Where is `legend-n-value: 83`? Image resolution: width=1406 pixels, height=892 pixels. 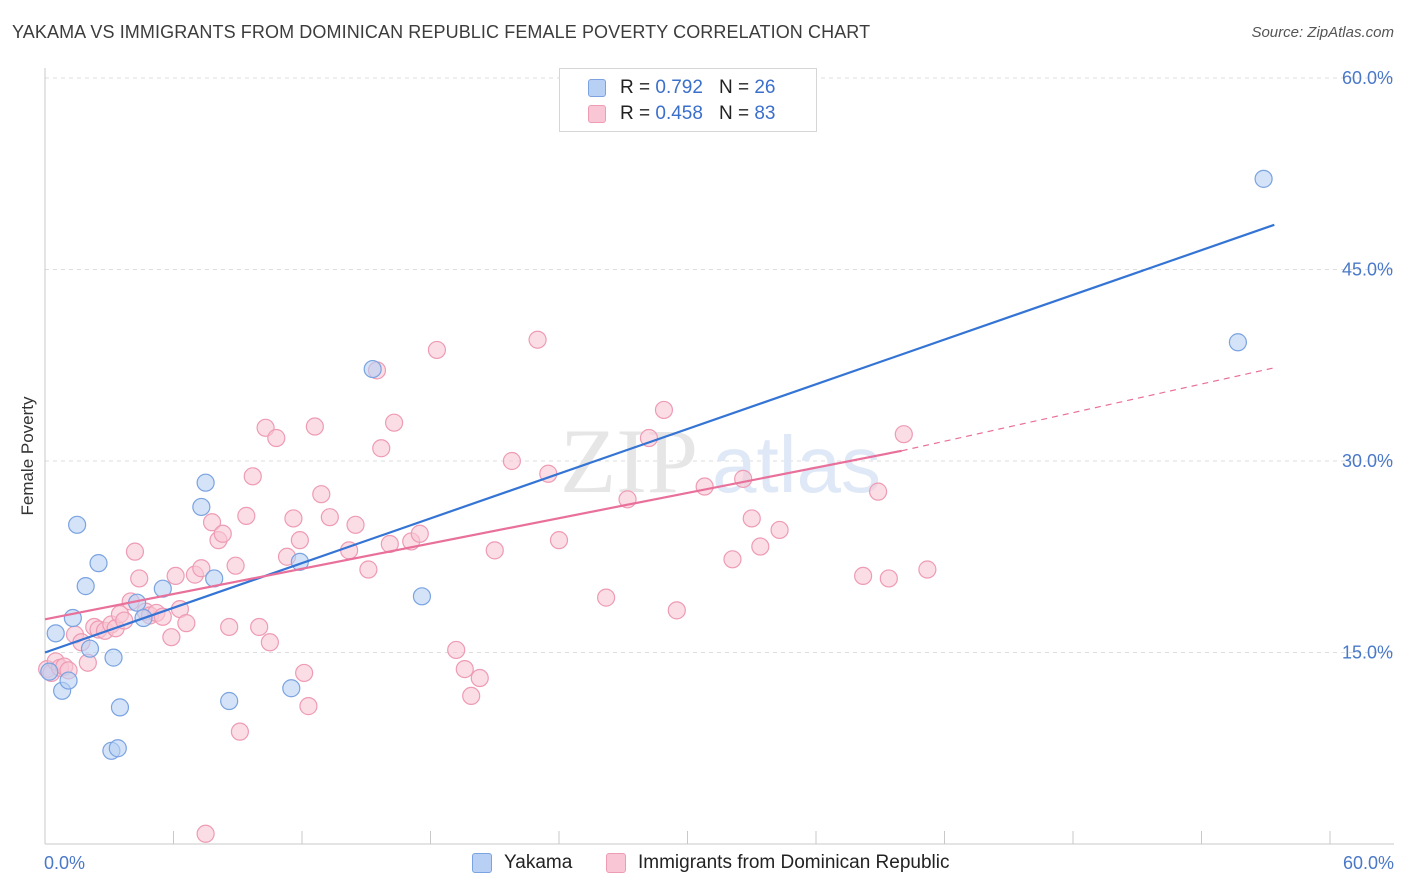 legend-n-value: 83 is located at coordinates (765, 113).